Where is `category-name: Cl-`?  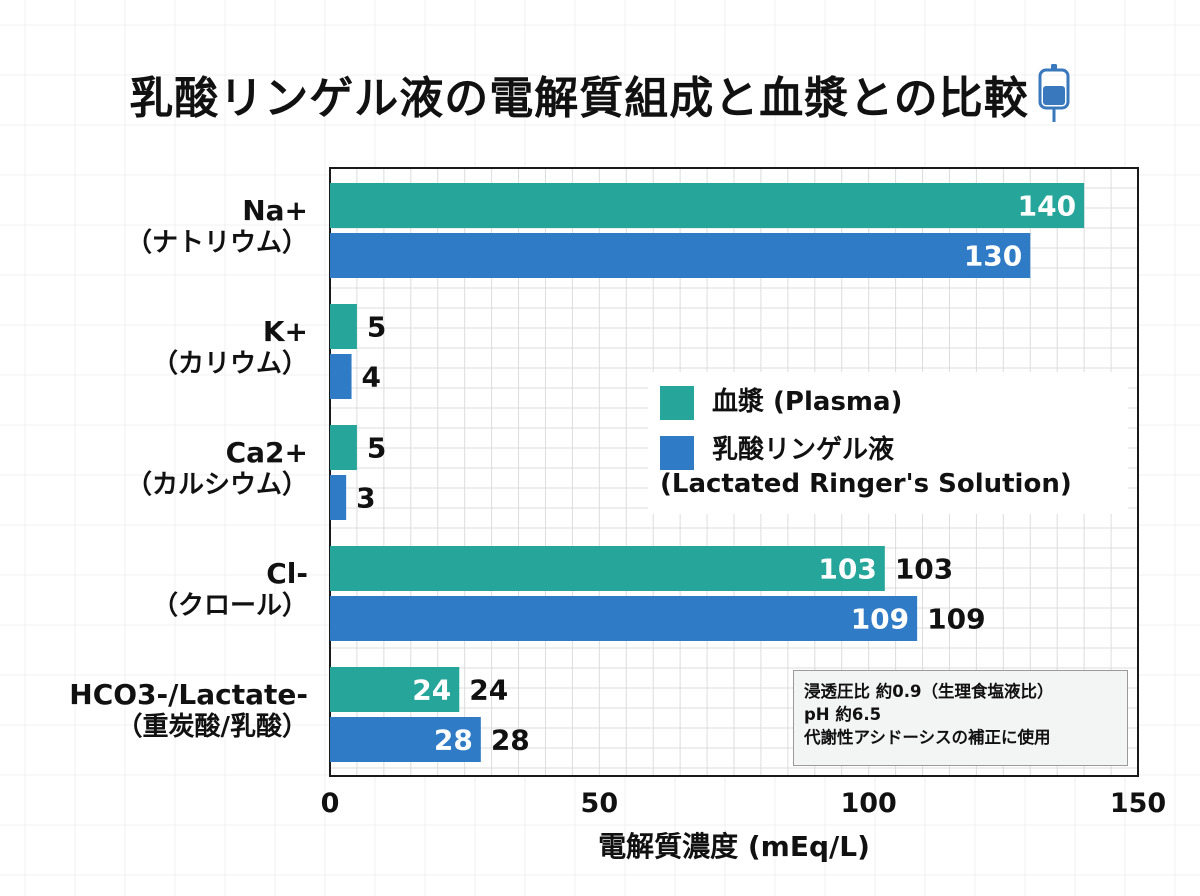
category-name: Cl- is located at coordinates (287, 573).